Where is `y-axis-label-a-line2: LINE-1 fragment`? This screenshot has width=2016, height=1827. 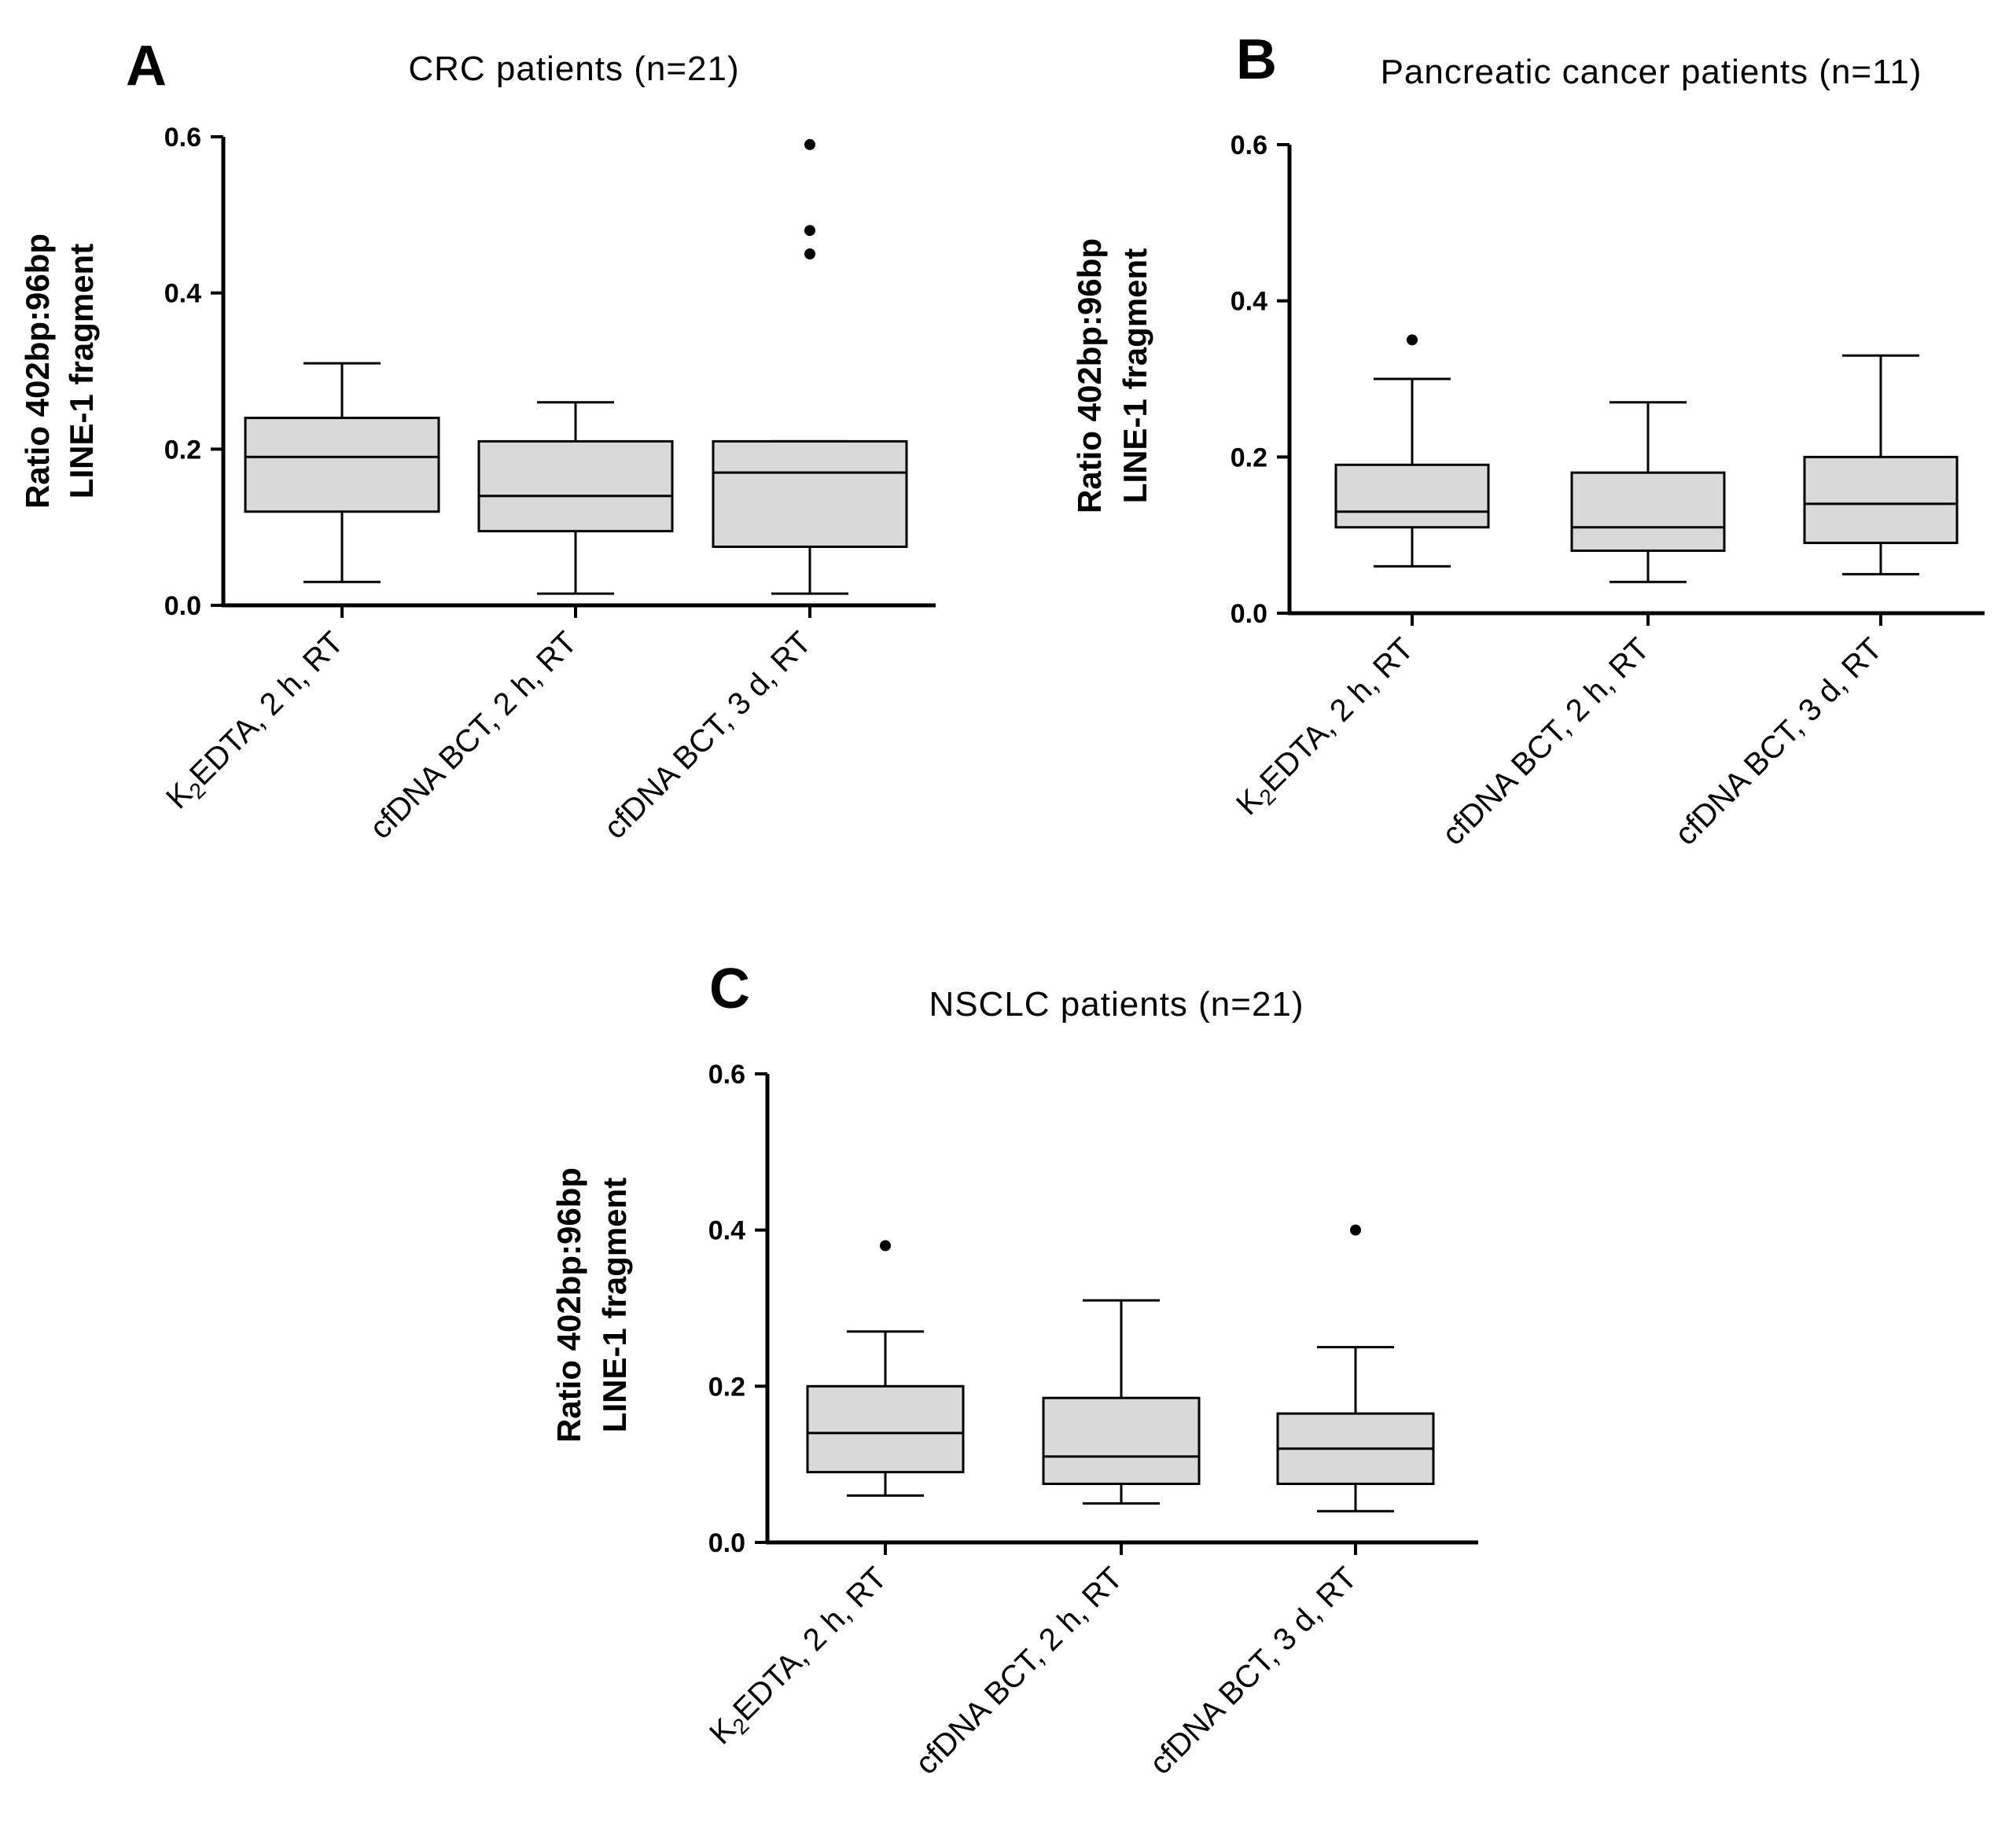
y-axis-label-a-line2: LINE-1 fragment is located at coordinates (81, 371).